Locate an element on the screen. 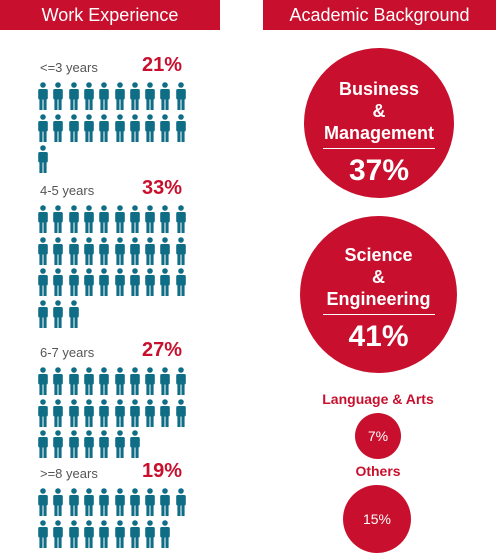  business-management-bubble: Business & Management 37% is located at coordinates (379, 123).